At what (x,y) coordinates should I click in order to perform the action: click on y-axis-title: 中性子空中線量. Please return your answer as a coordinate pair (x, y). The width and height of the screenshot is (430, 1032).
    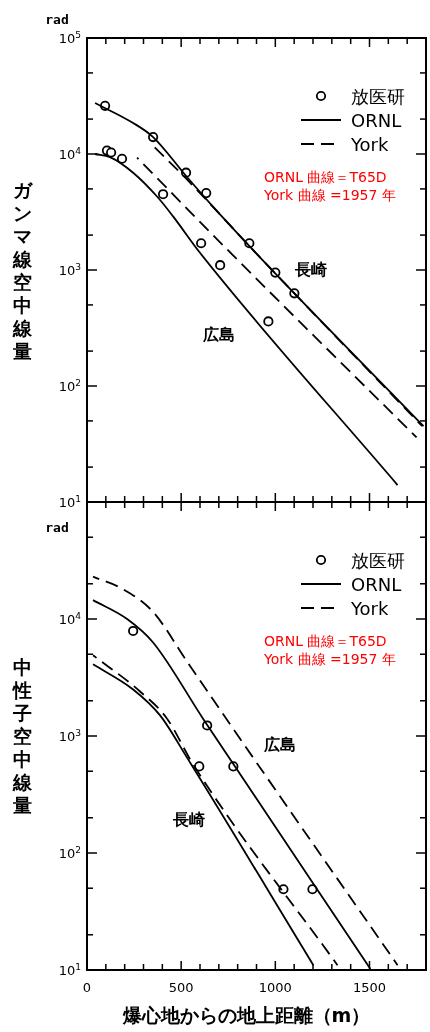
    Looking at the image, I should click on (22, 736).